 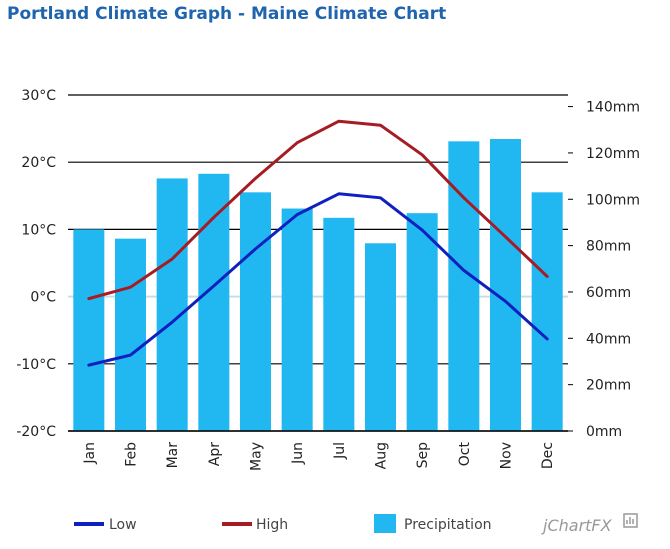 I want to click on legend-high-label: High, so click(x=272, y=525).